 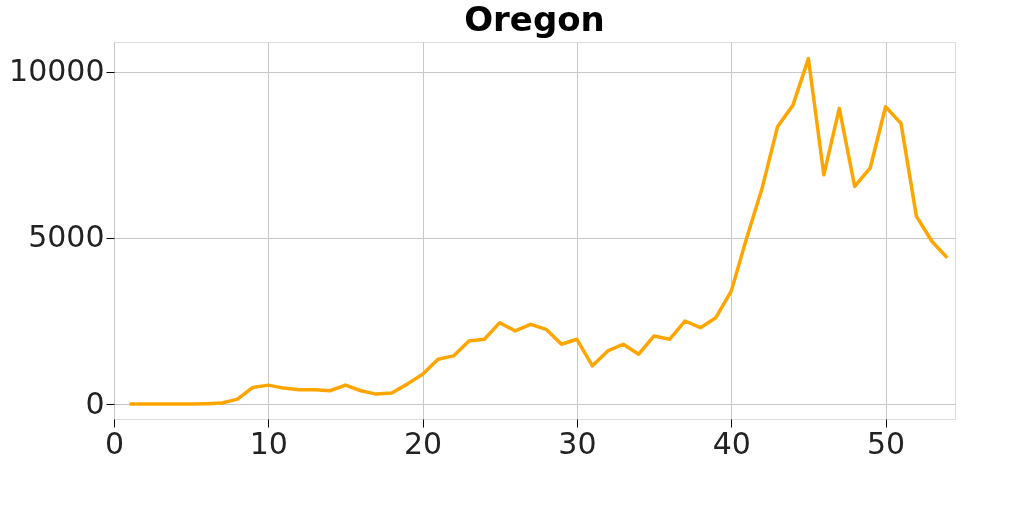 I want to click on chart-title: Oregon, so click(x=534, y=19).